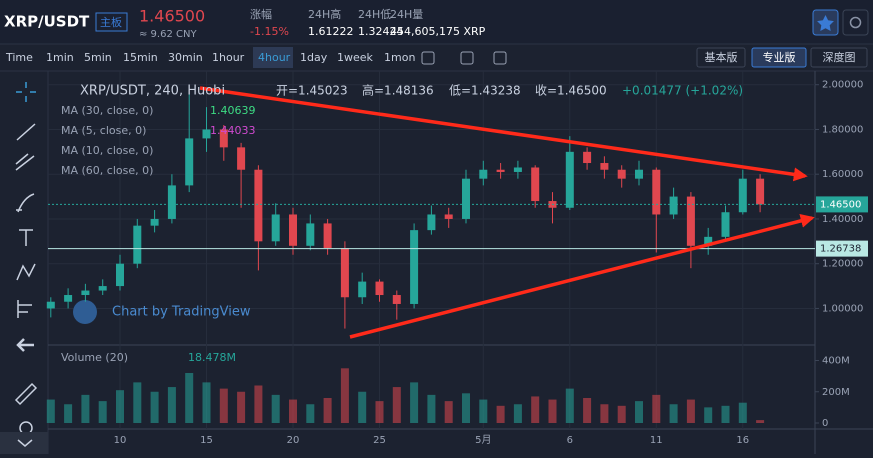 The height and width of the screenshot is (458, 873). I want to click on stat-label: 24H高, so click(324, 14).